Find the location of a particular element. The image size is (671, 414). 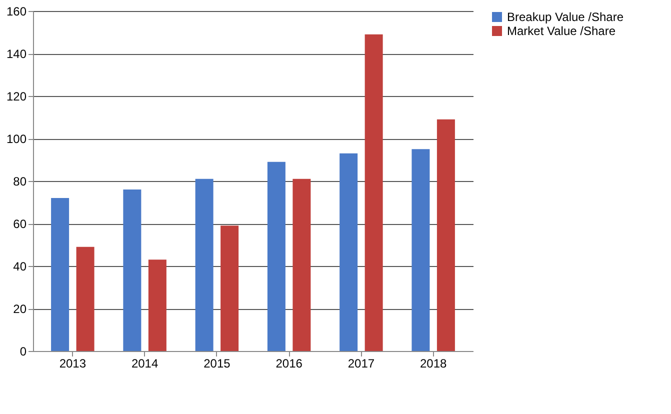

y-tick-label: 0 is located at coordinates (23, 351).